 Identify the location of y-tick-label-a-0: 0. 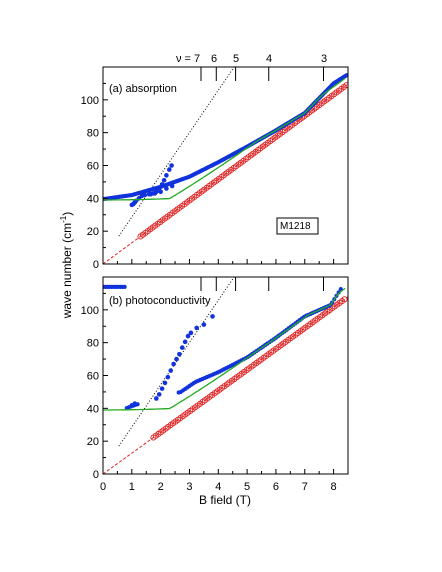
(96, 265).